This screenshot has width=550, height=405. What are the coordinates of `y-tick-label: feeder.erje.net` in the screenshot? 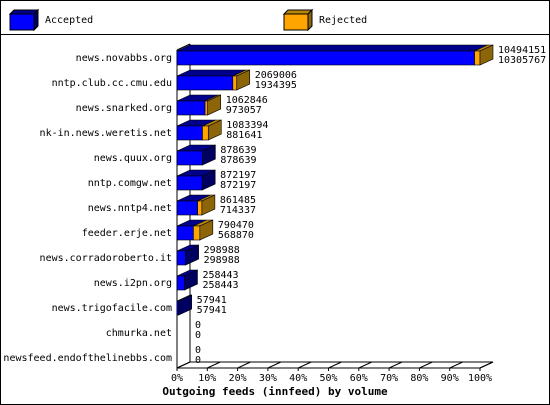 It's located at (127, 233).